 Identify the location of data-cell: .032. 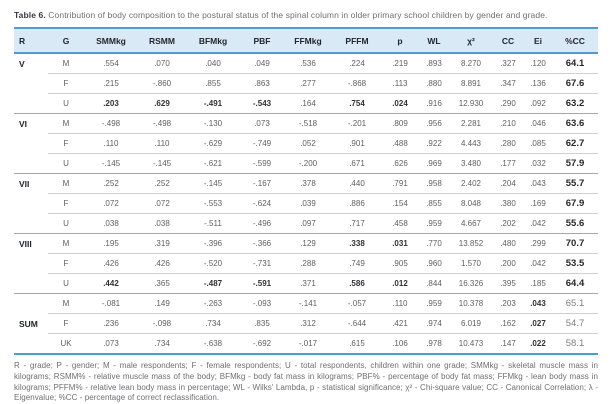
(538, 163).